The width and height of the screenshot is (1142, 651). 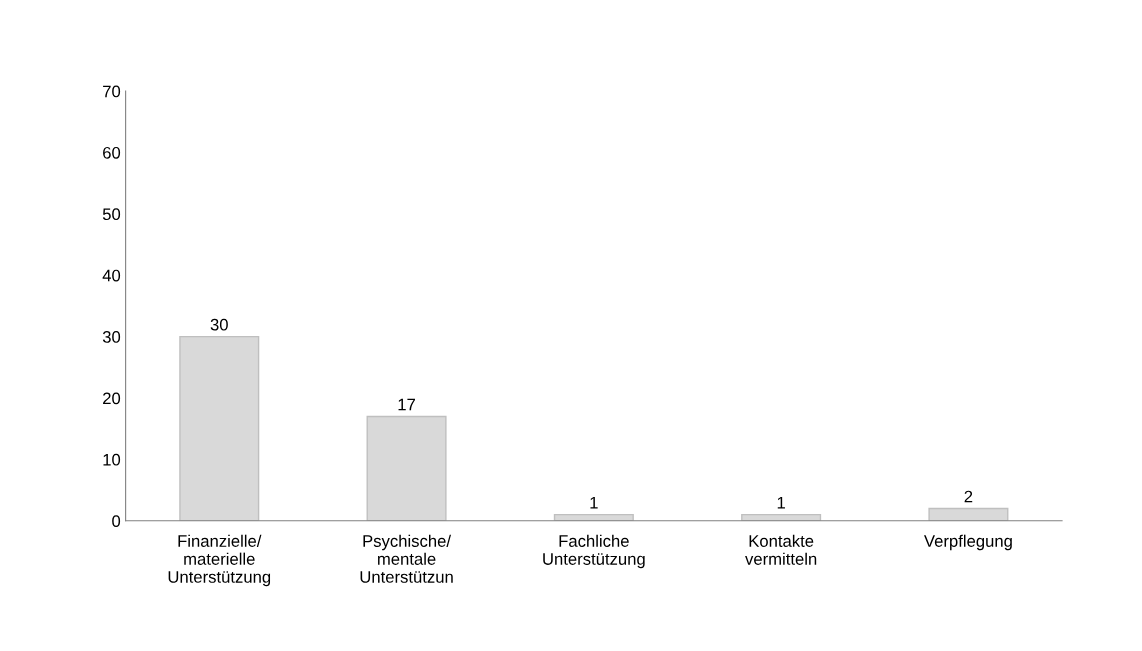 What do you see at coordinates (116, 521) in the screenshot?
I see `y-tick-label: 0` at bounding box center [116, 521].